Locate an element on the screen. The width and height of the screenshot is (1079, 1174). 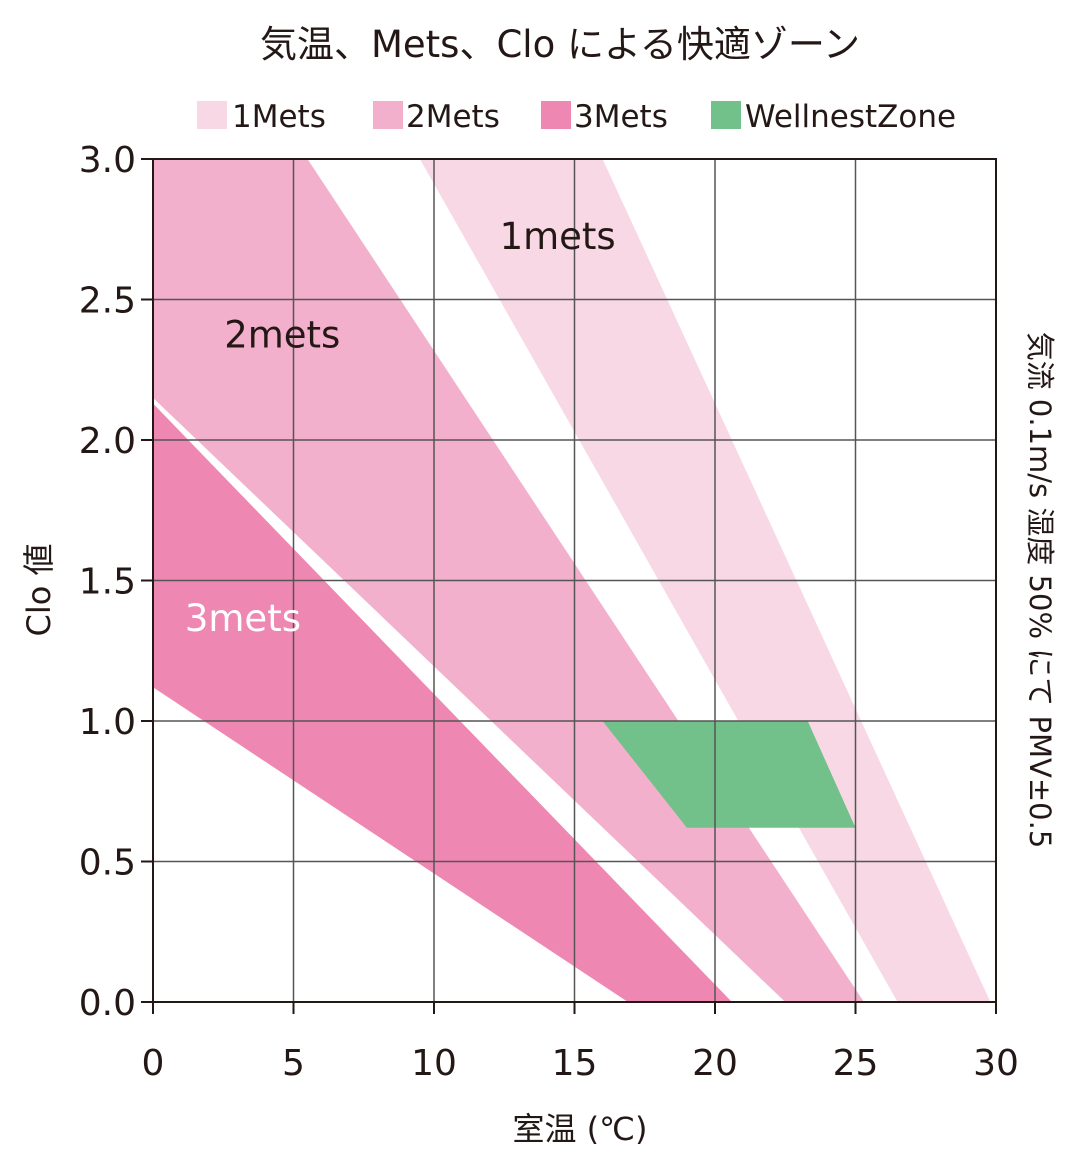
y-tick-label-2: 1.0 is located at coordinates (107, 722).